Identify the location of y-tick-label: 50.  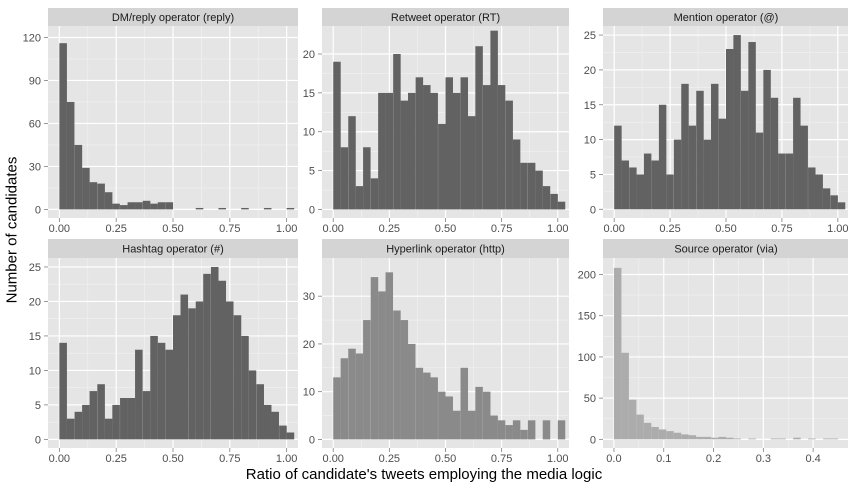
(590, 399).